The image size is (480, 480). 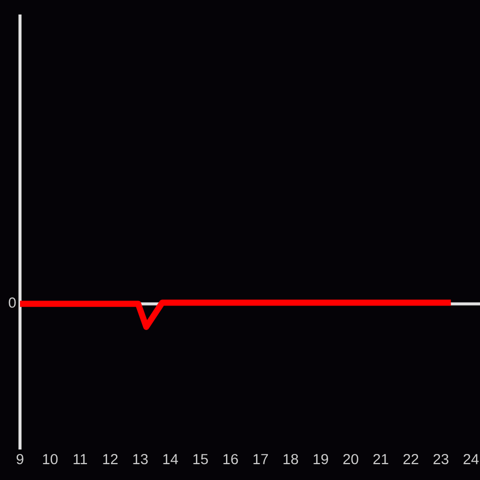 I want to click on x-tick-label: 18, so click(x=291, y=459).